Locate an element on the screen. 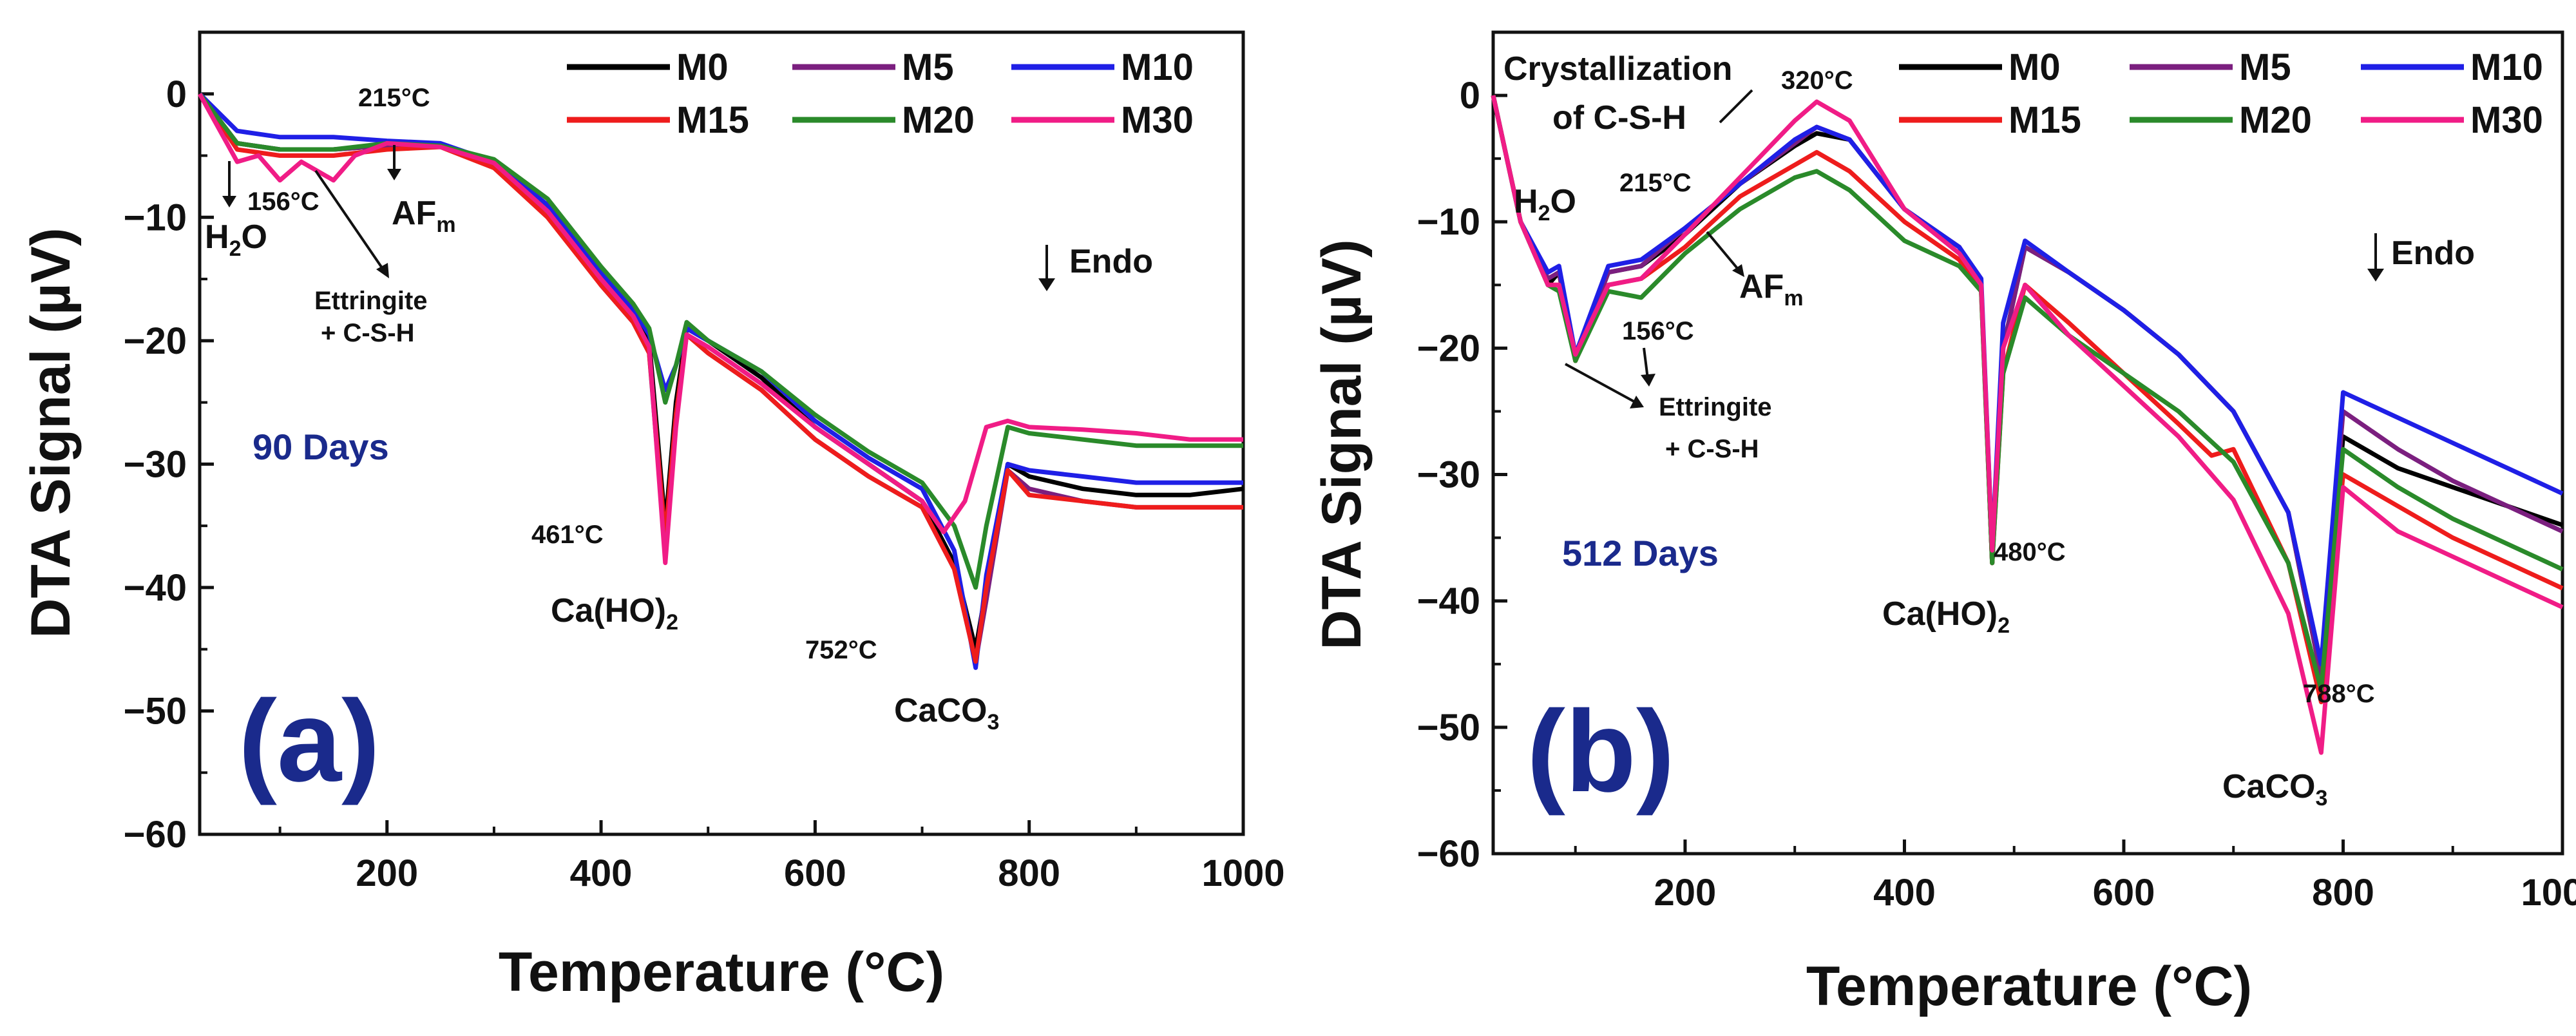 This screenshot has width=2576, height=1036. y-tick-label-b: −40 is located at coordinates (1448, 601).